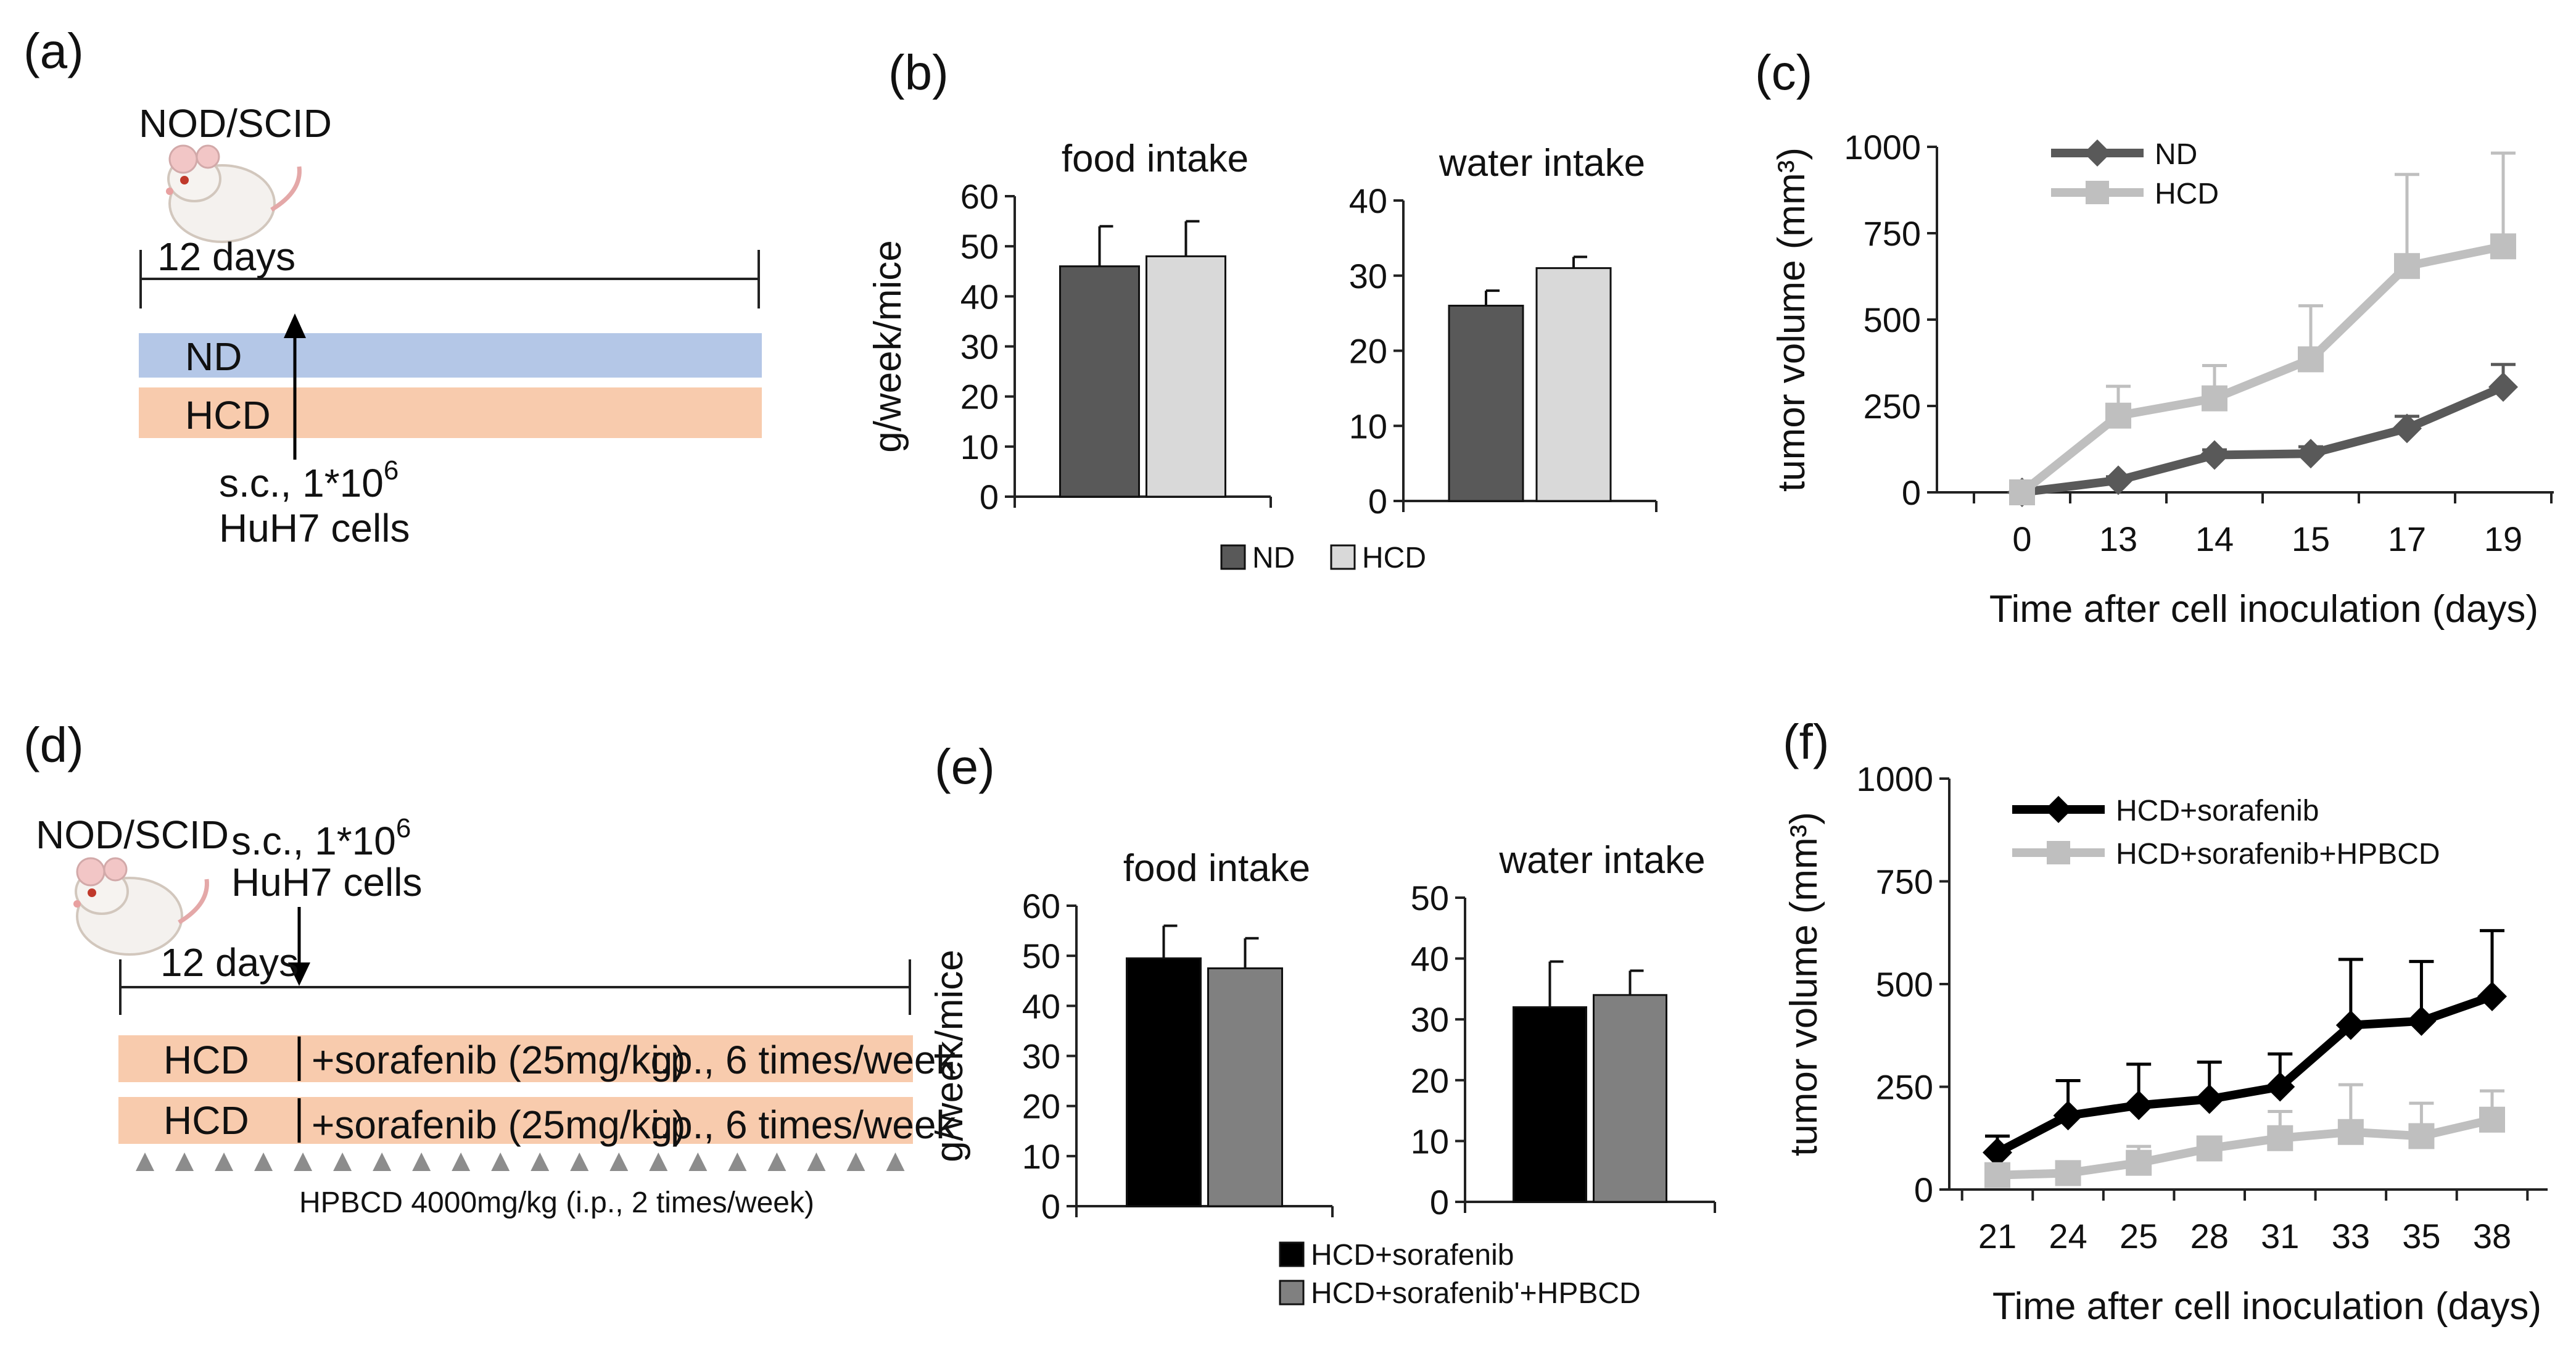 The image size is (2576, 1345). Describe the element at coordinates (2209, 1236) in the screenshot. I see `x-tick-label: 28` at that location.